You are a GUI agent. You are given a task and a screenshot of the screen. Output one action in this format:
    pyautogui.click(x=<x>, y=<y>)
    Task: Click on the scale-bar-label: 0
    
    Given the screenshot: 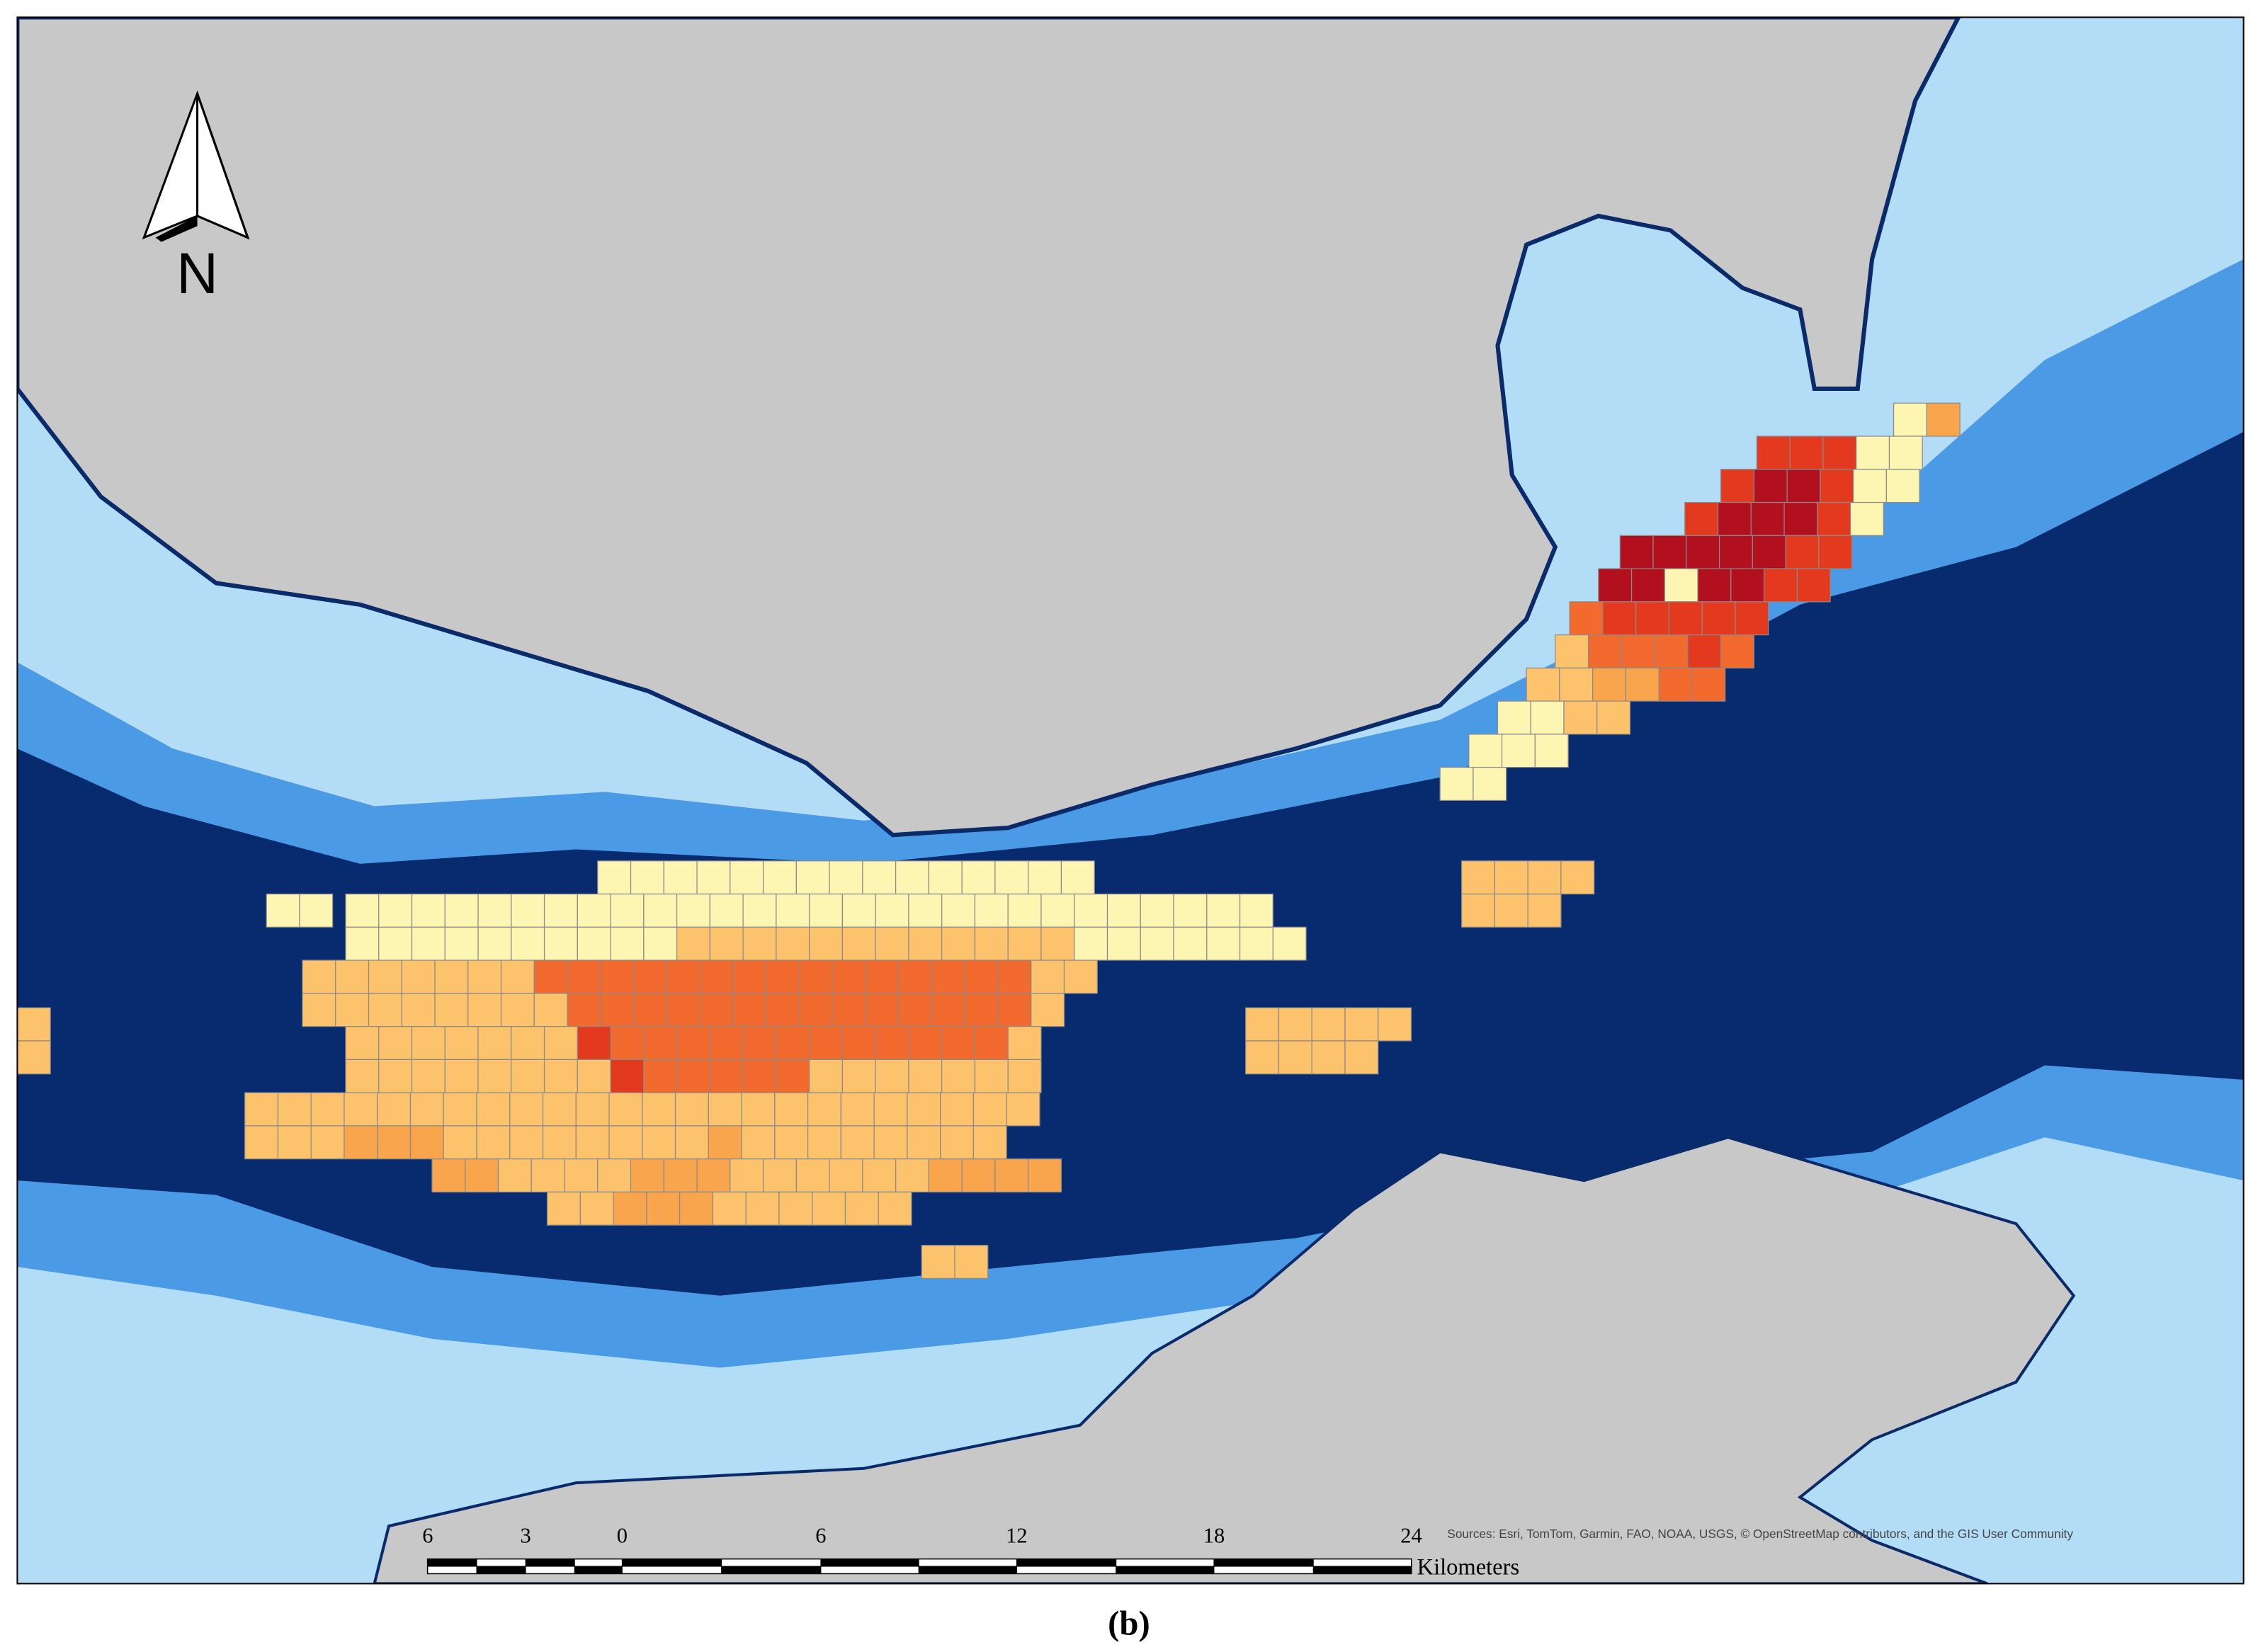 What is the action you would take?
    pyautogui.click(x=622, y=1535)
    